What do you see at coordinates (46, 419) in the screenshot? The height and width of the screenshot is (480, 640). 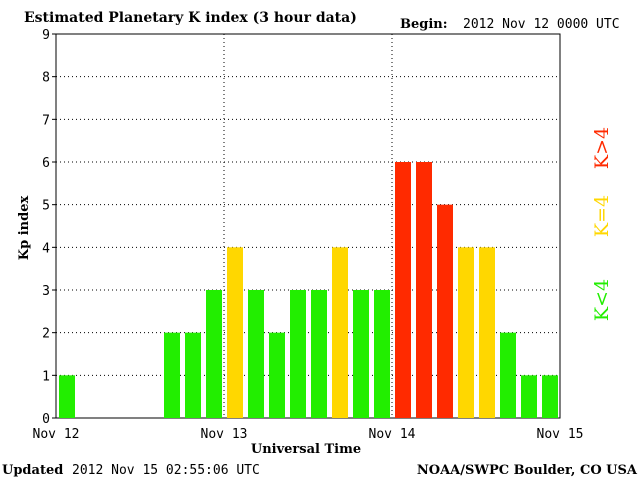 I see `y-tick-label: 0` at bounding box center [46, 419].